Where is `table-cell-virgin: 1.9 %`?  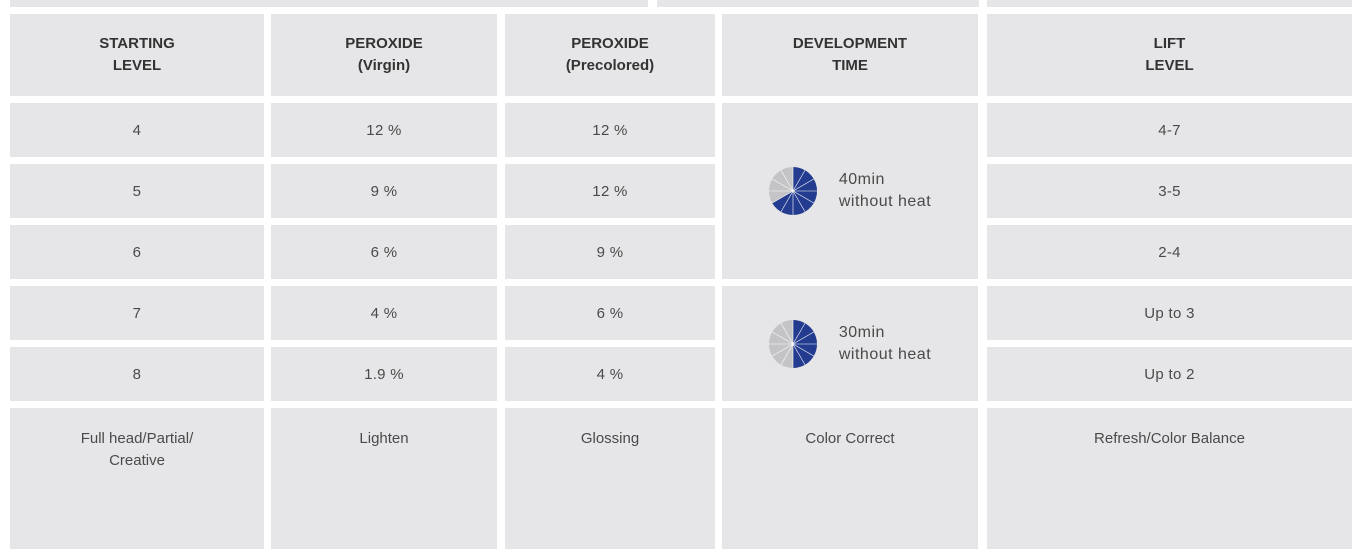
table-cell-virgin: 1.9 % is located at coordinates (384, 374).